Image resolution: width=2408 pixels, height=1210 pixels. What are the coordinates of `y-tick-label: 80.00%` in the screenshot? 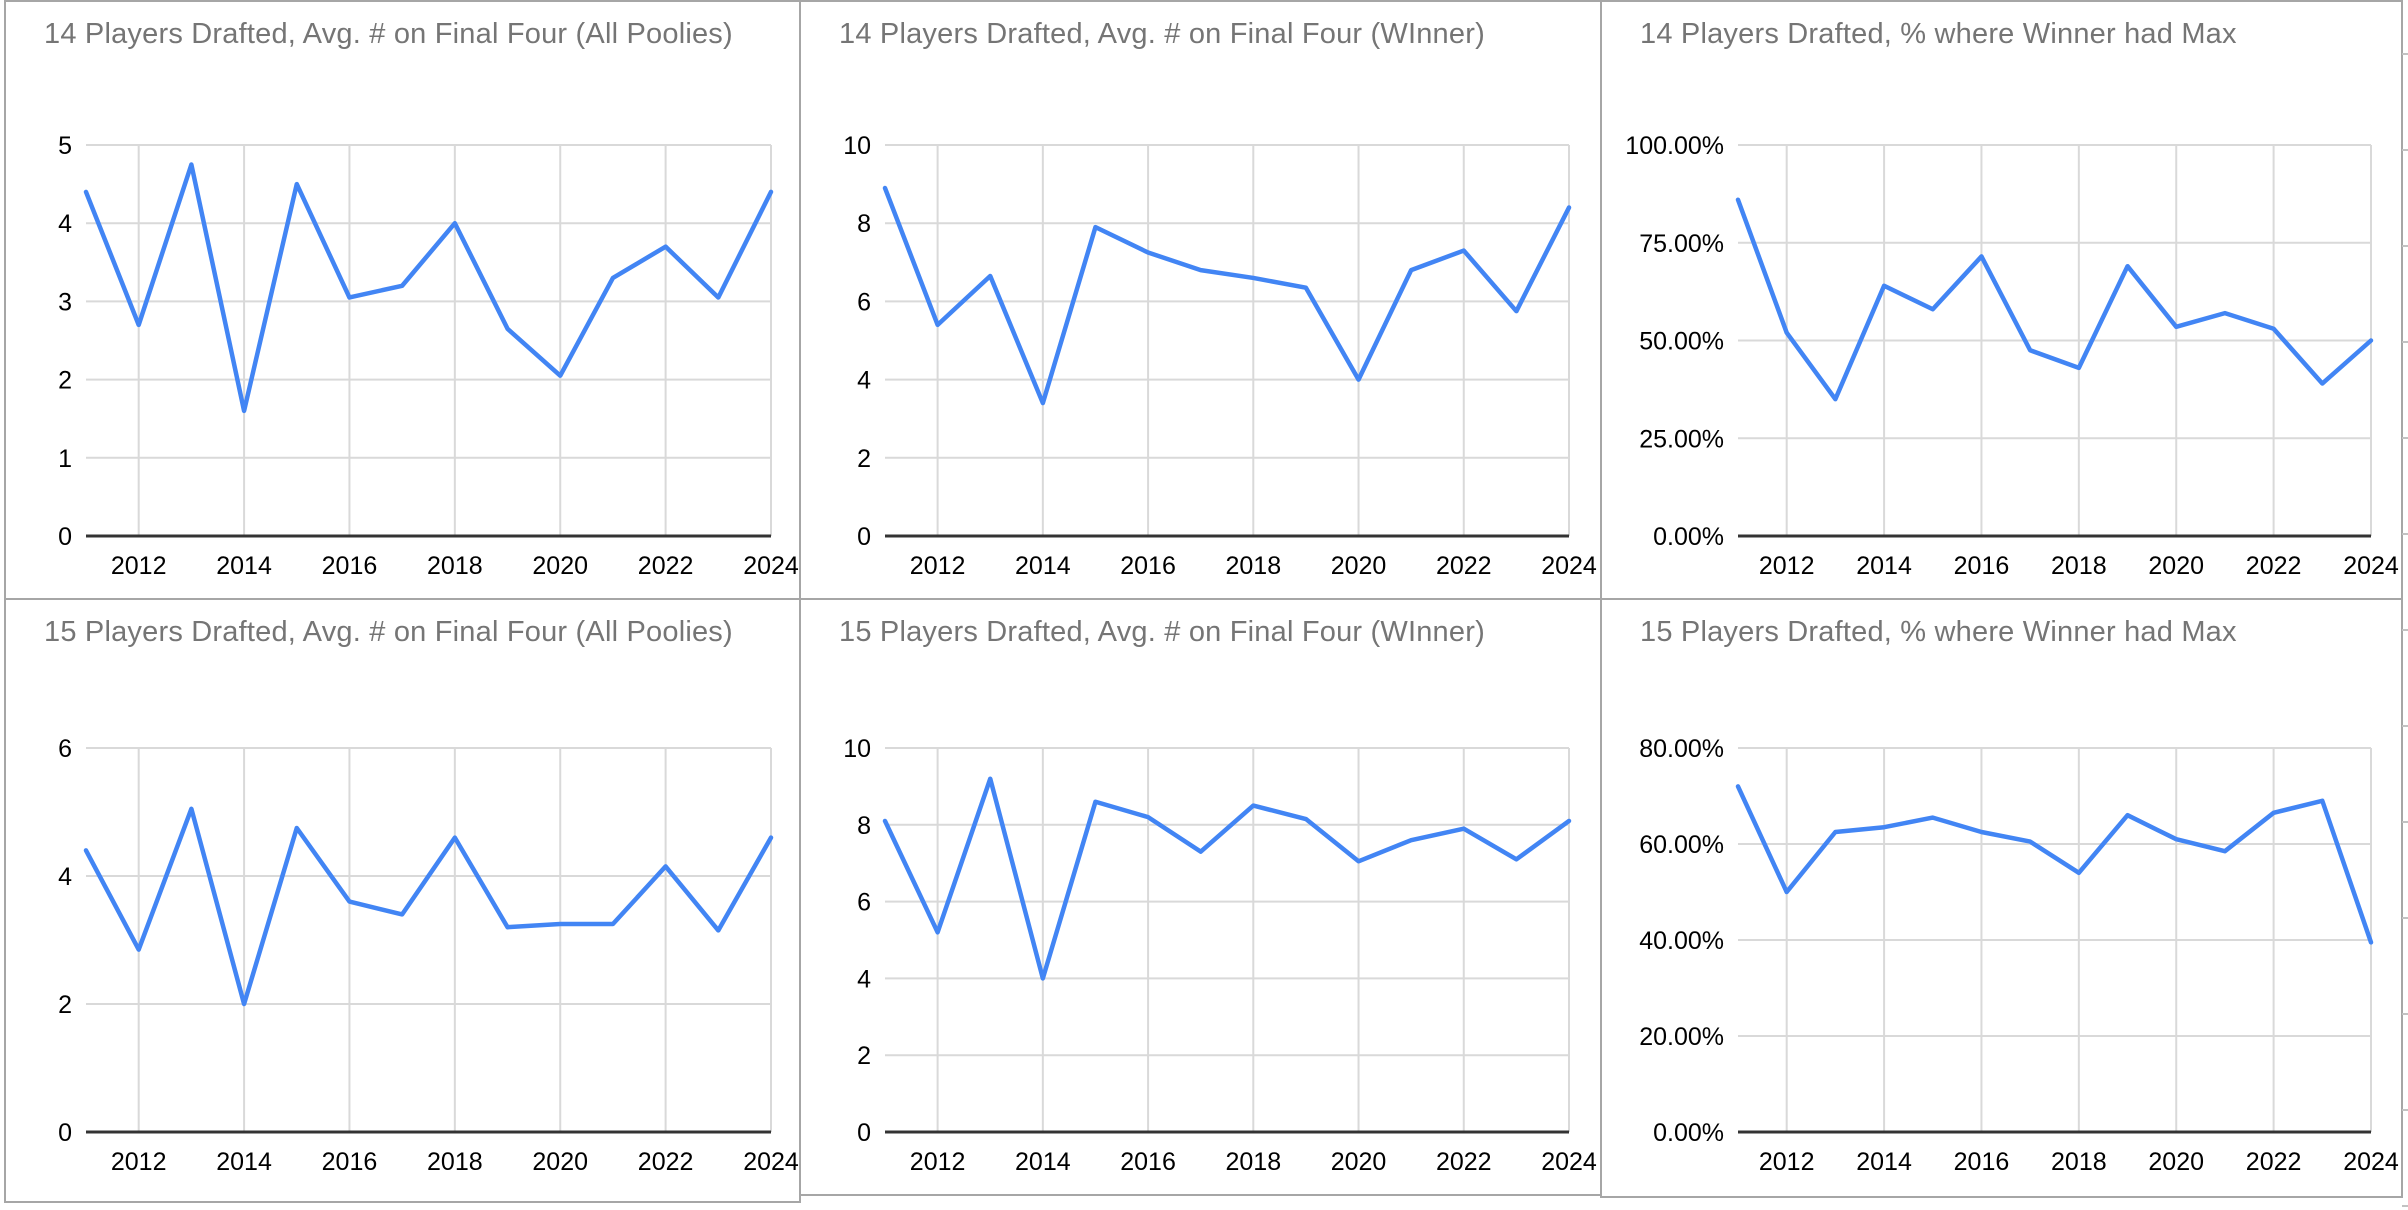 It's located at (1681, 749).